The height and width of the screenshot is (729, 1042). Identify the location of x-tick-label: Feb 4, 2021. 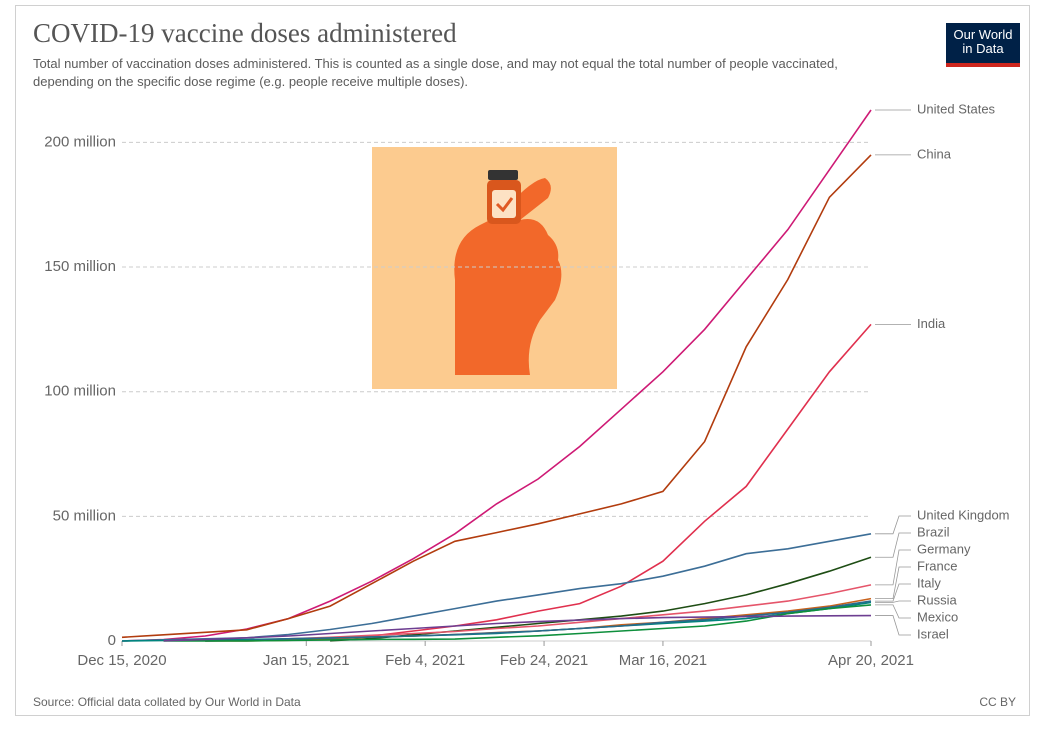
(425, 660).